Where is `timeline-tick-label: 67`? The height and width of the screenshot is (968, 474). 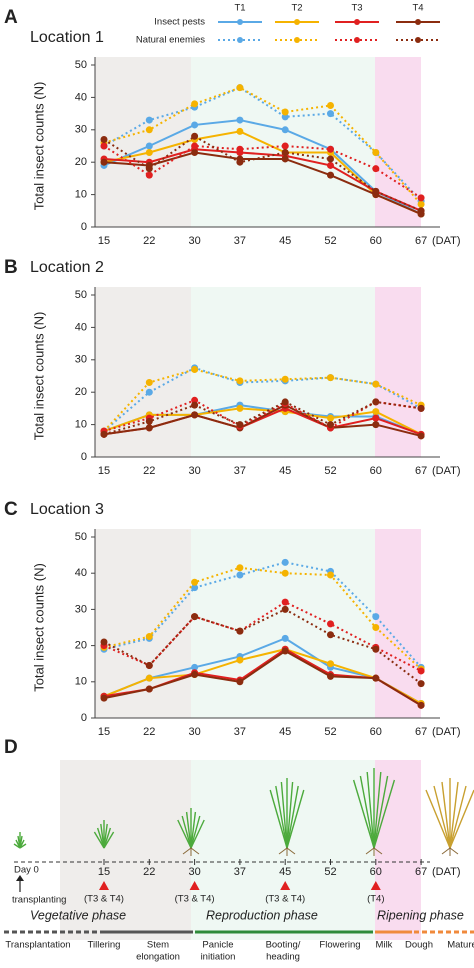 timeline-tick-label: 67 is located at coordinates (421, 872).